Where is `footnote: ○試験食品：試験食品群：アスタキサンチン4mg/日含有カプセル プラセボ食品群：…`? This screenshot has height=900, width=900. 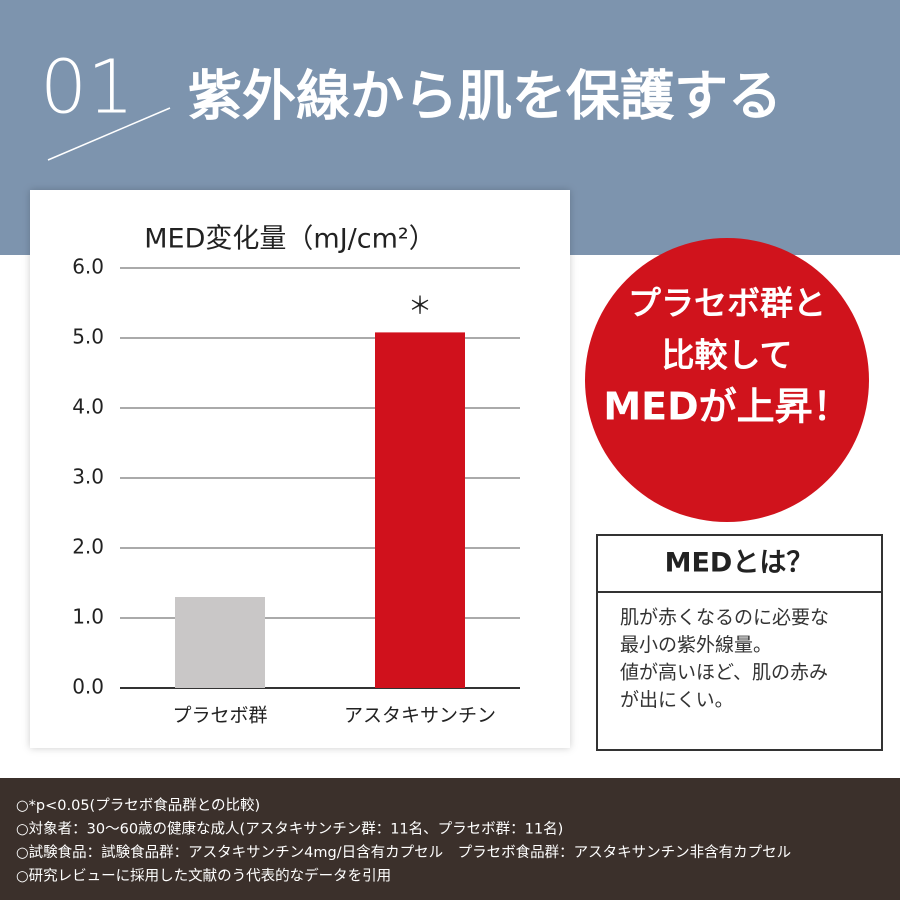
footnote: ○試験食品：試験食品群：アスタキサンチン4mg/日含有カプセル プラセボ食品群：… is located at coordinates (403, 852).